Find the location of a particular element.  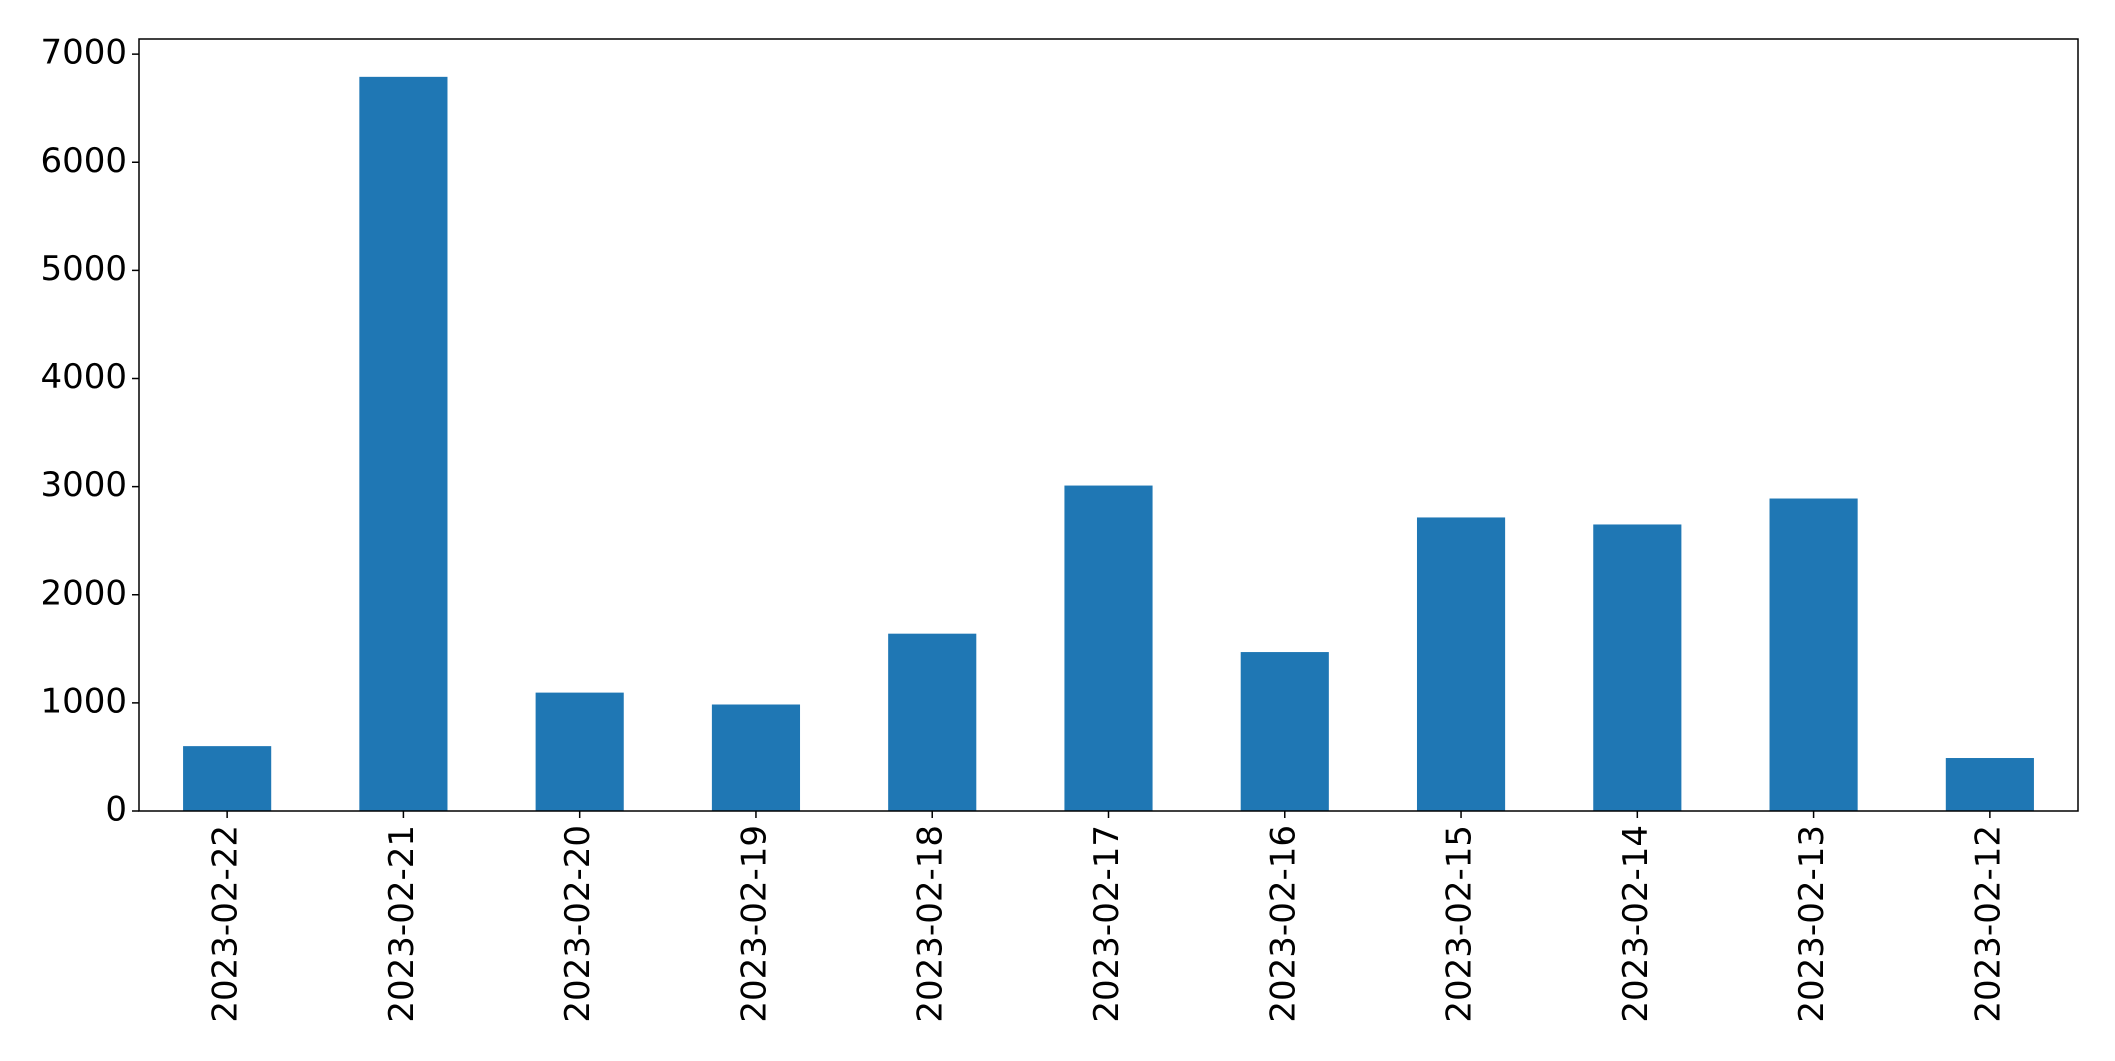

y-tick-label: 0 is located at coordinates (116, 810).